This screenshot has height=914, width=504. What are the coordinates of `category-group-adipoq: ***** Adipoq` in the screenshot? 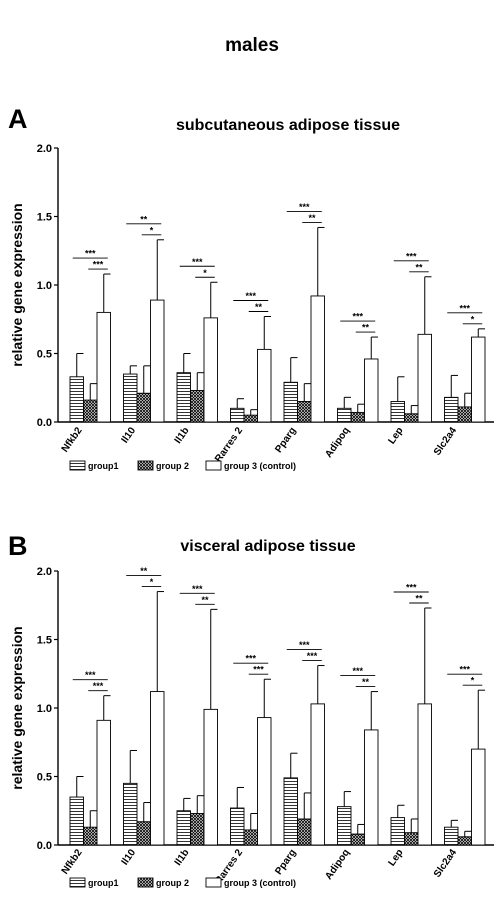 It's located at (351, 774).